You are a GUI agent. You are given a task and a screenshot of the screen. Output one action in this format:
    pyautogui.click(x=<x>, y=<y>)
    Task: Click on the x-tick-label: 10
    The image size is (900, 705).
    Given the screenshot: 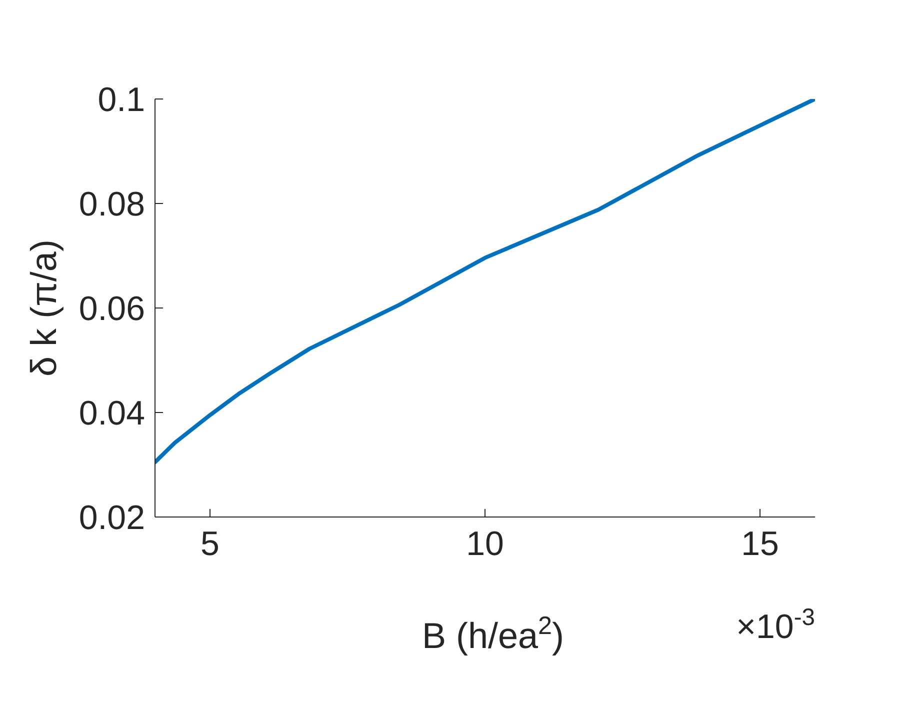 What is the action you would take?
    pyautogui.click(x=485, y=544)
    